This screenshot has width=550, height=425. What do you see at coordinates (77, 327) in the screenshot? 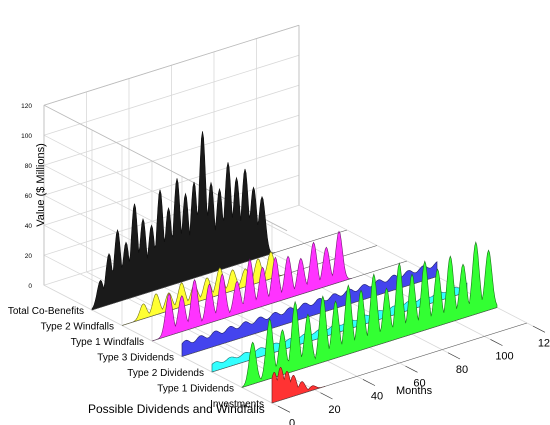
I see `category-label: Type 2 Windfalls` at bounding box center [77, 327].